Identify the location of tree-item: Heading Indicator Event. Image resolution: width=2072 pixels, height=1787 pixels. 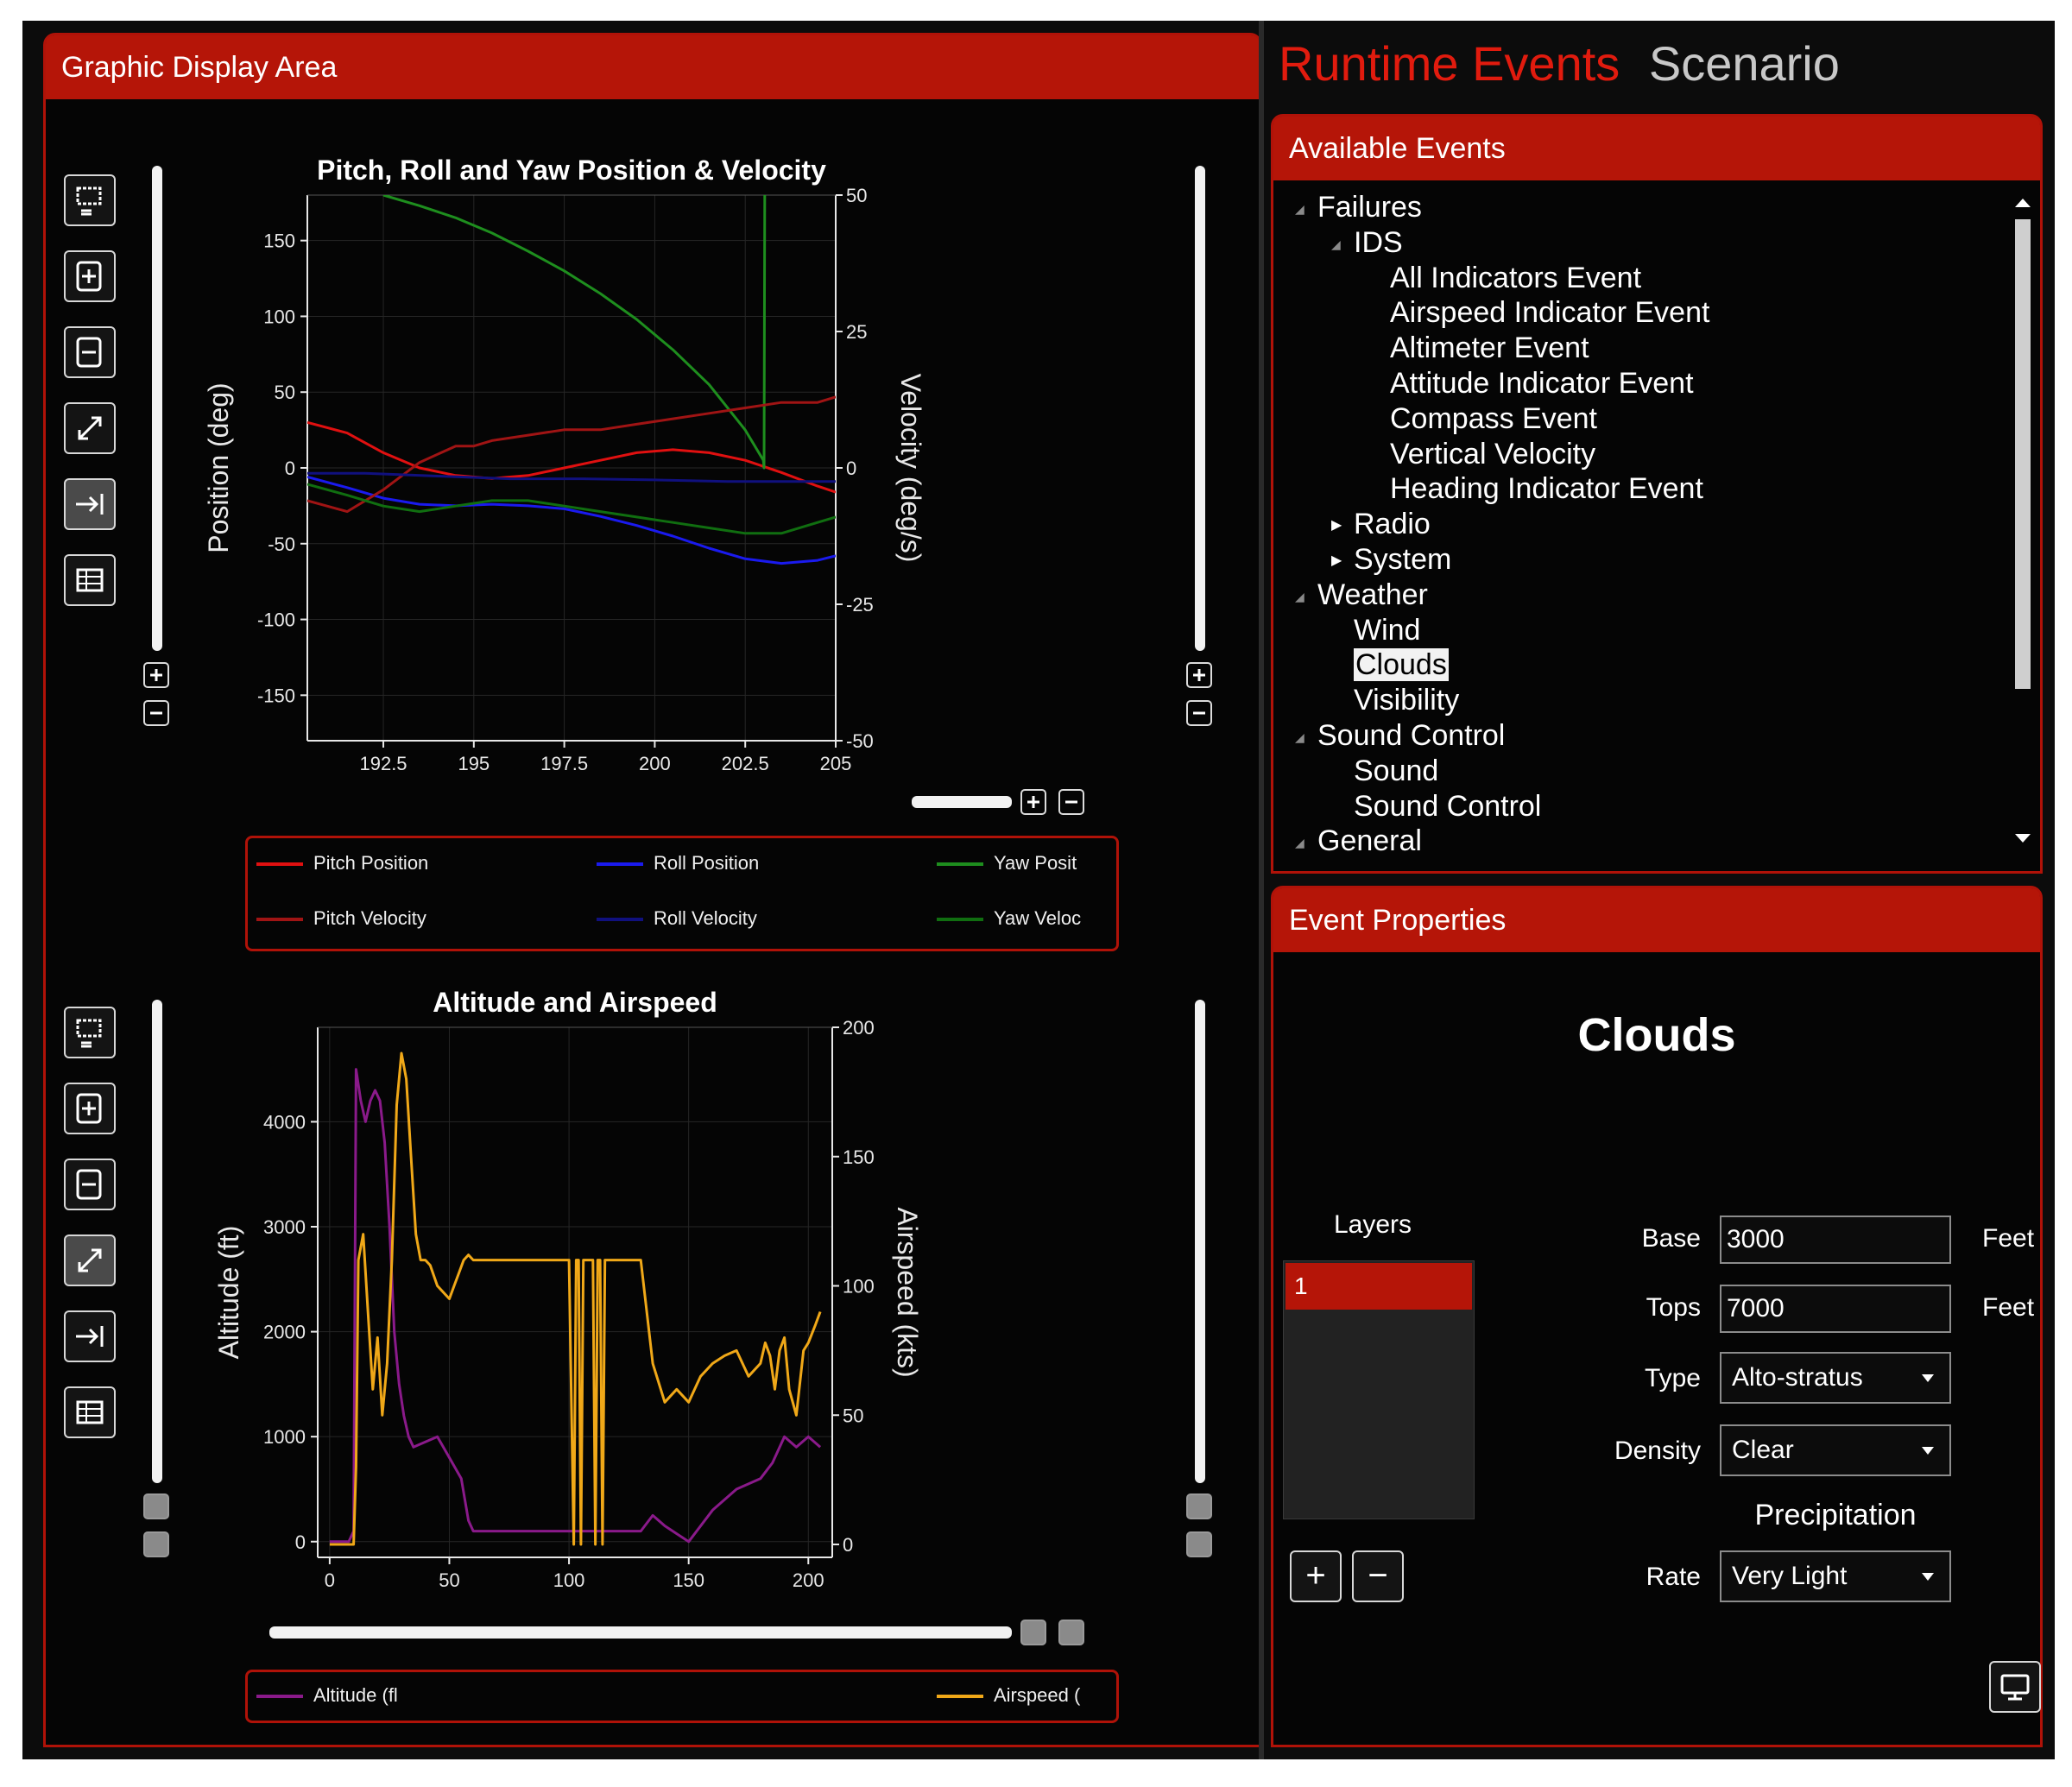
(1546, 489).